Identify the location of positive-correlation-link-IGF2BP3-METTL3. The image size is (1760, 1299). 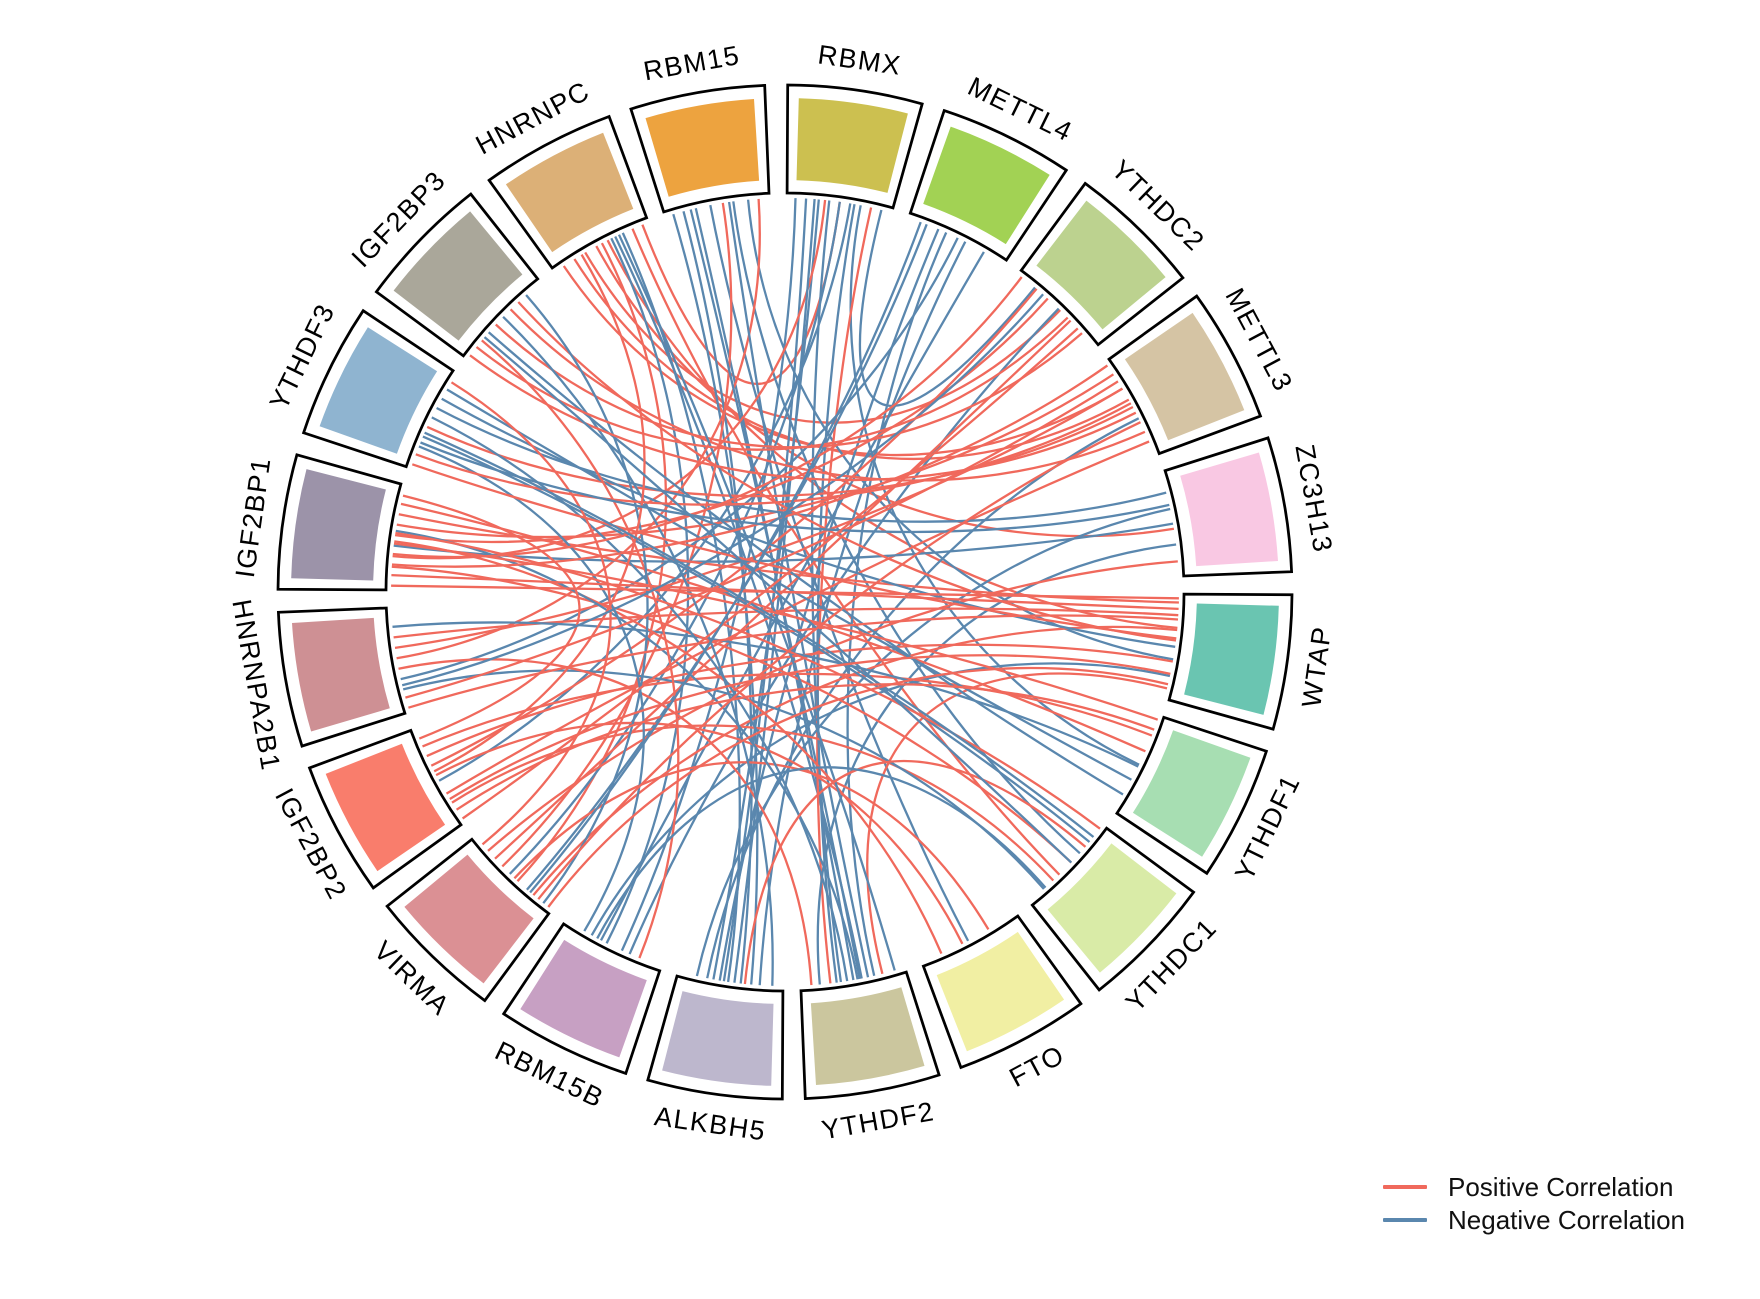
(803, 418).